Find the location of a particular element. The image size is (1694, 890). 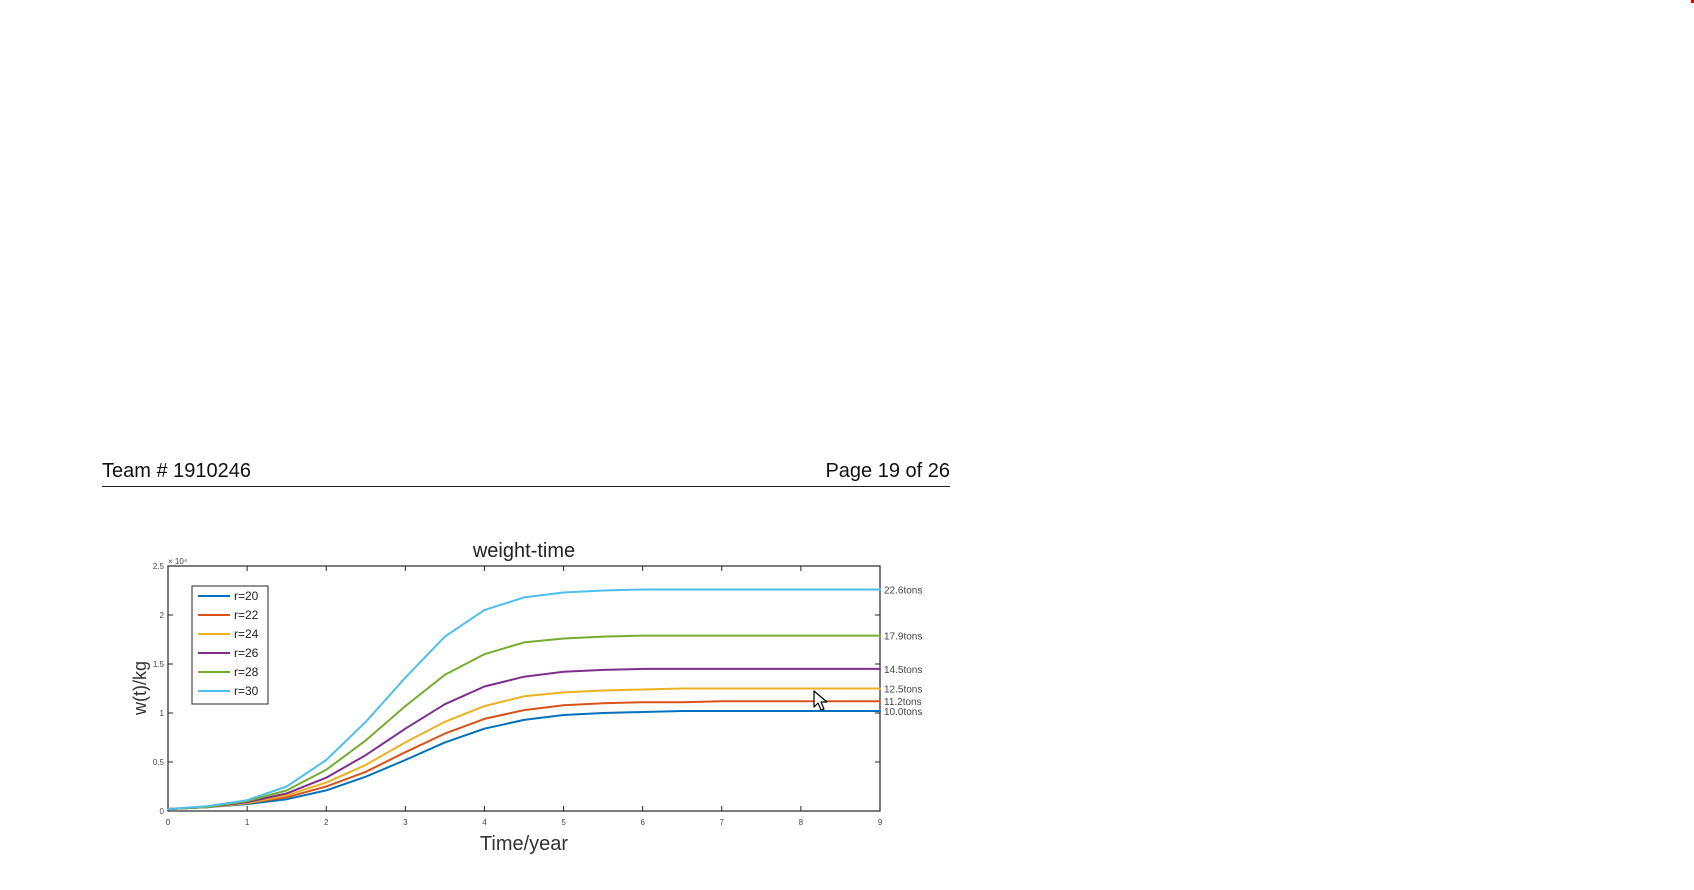

x-tick-label: 3 is located at coordinates (405, 822).